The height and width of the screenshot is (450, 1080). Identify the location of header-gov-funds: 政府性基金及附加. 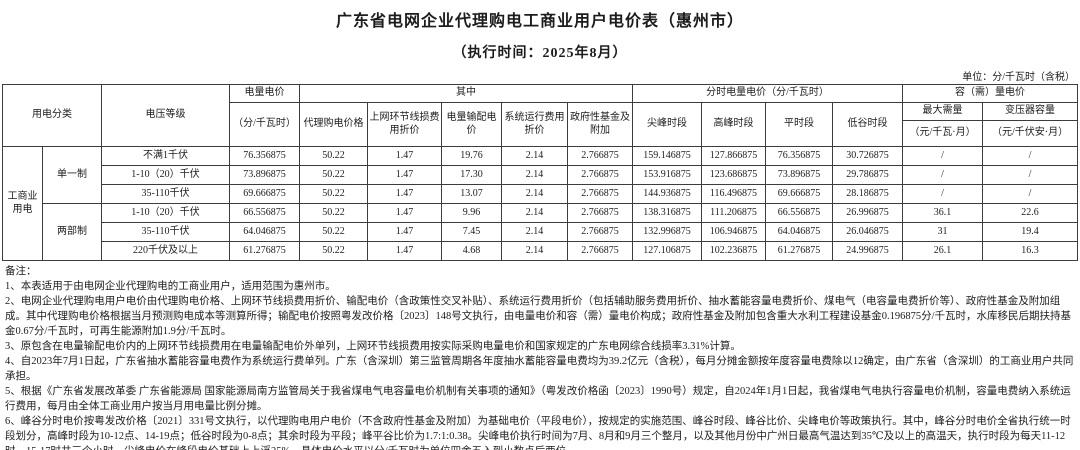
(600, 124).